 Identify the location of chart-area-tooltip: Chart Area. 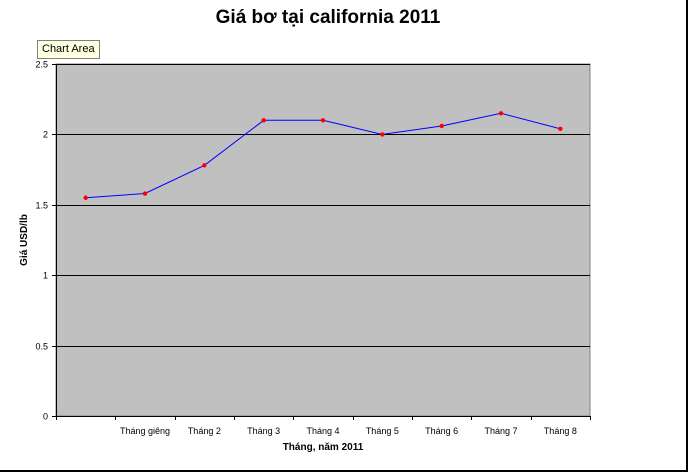
(68, 49).